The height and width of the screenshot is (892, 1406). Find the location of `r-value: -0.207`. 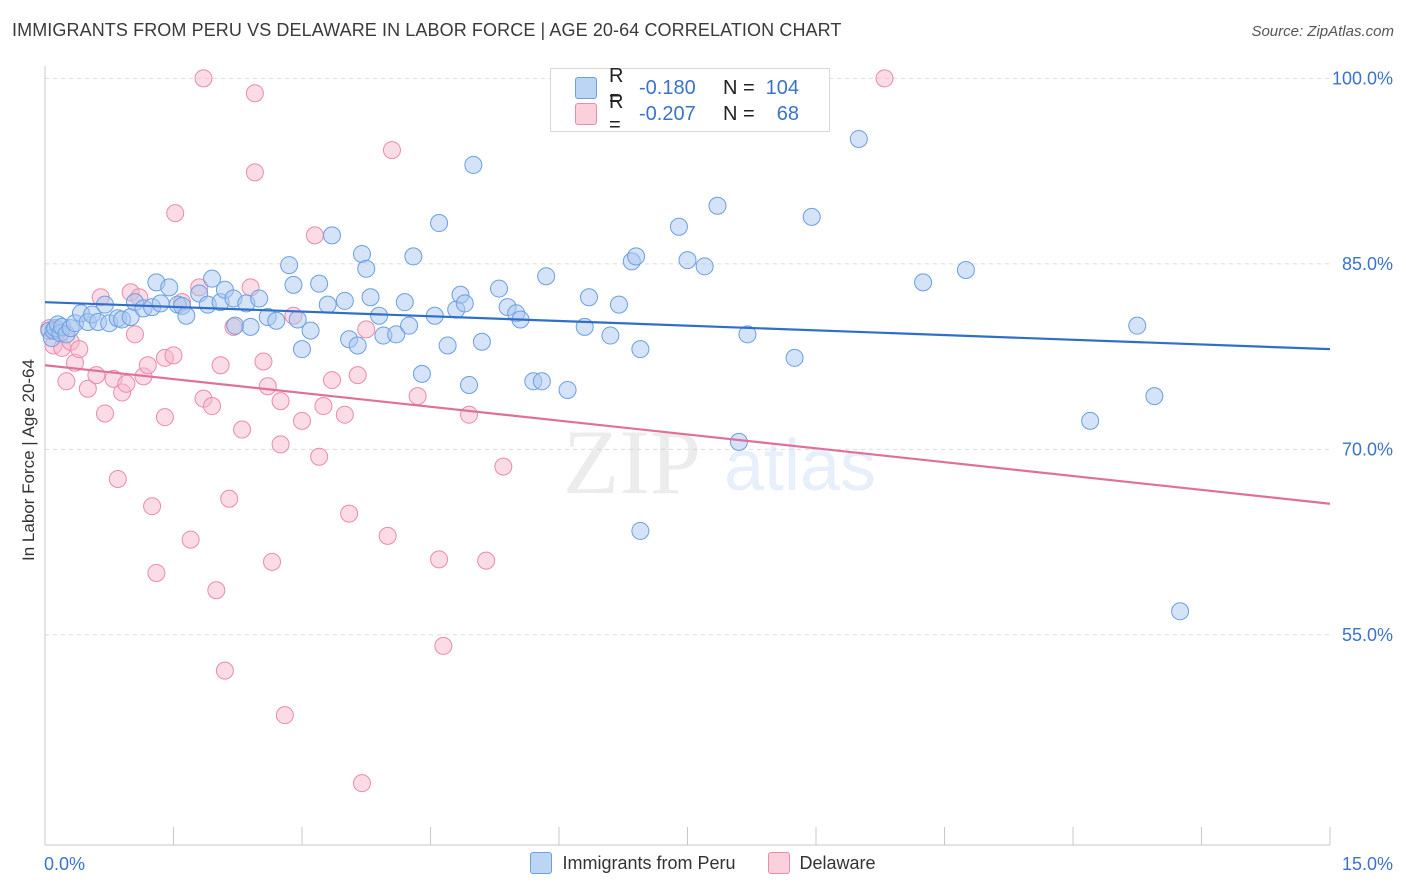

r-value: -0.207 is located at coordinates (667, 113).